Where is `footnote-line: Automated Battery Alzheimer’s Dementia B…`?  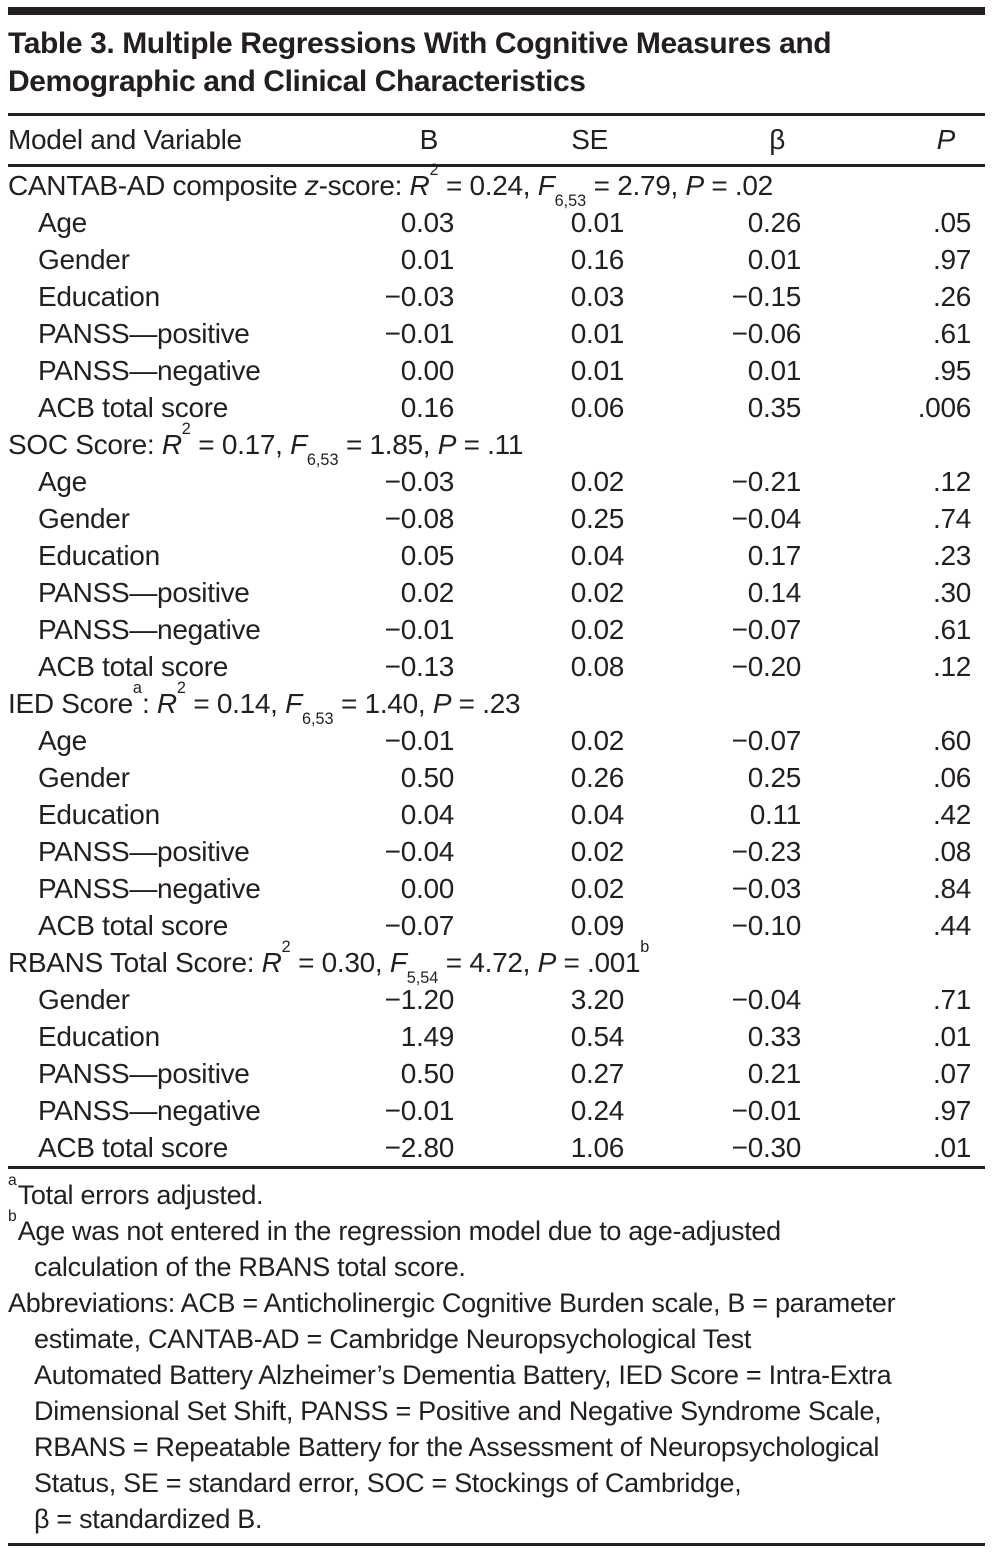 footnote-line: Automated Battery Alzheimer’s Dementia B… is located at coordinates (463, 1375).